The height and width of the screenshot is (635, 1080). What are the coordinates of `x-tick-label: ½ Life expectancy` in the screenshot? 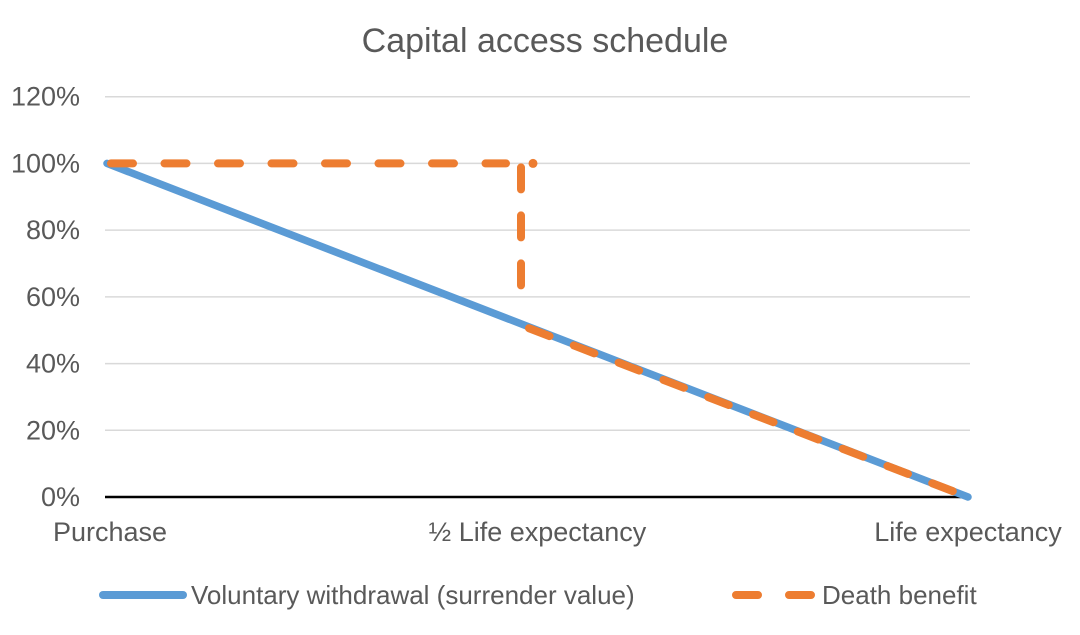 It's located at (538, 532).